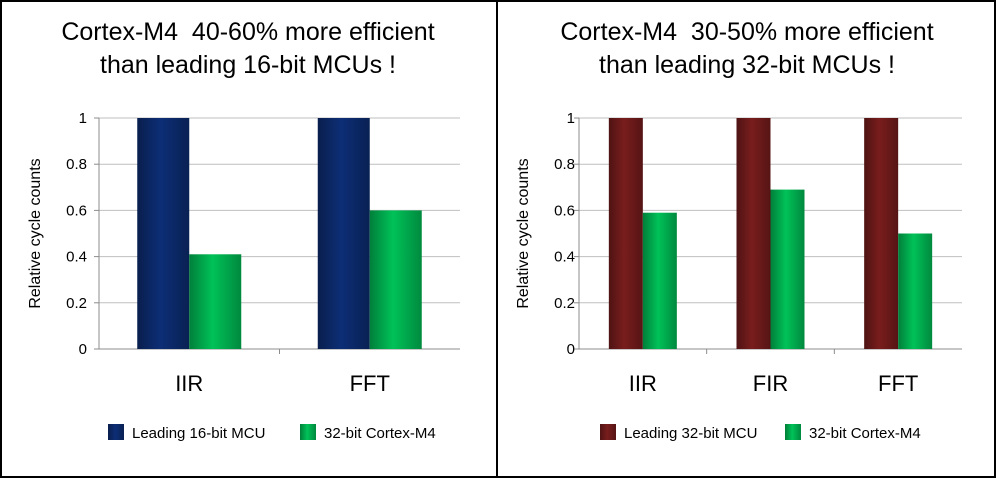  What do you see at coordinates (747, 32) in the screenshot?
I see `chart-title-line-1: Cortex-M4 30-50% more efficient` at bounding box center [747, 32].